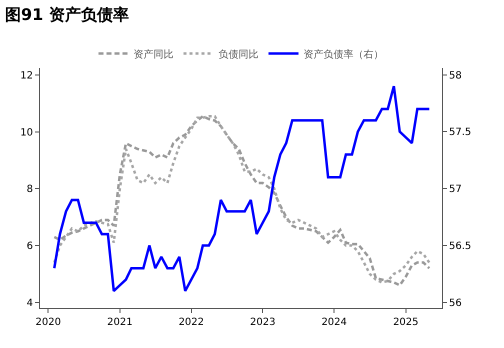 This screenshot has width=504, height=348. Describe the element at coordinates (334, 322) in the screenshot. I see `x-tick-label: 2024` at that location.